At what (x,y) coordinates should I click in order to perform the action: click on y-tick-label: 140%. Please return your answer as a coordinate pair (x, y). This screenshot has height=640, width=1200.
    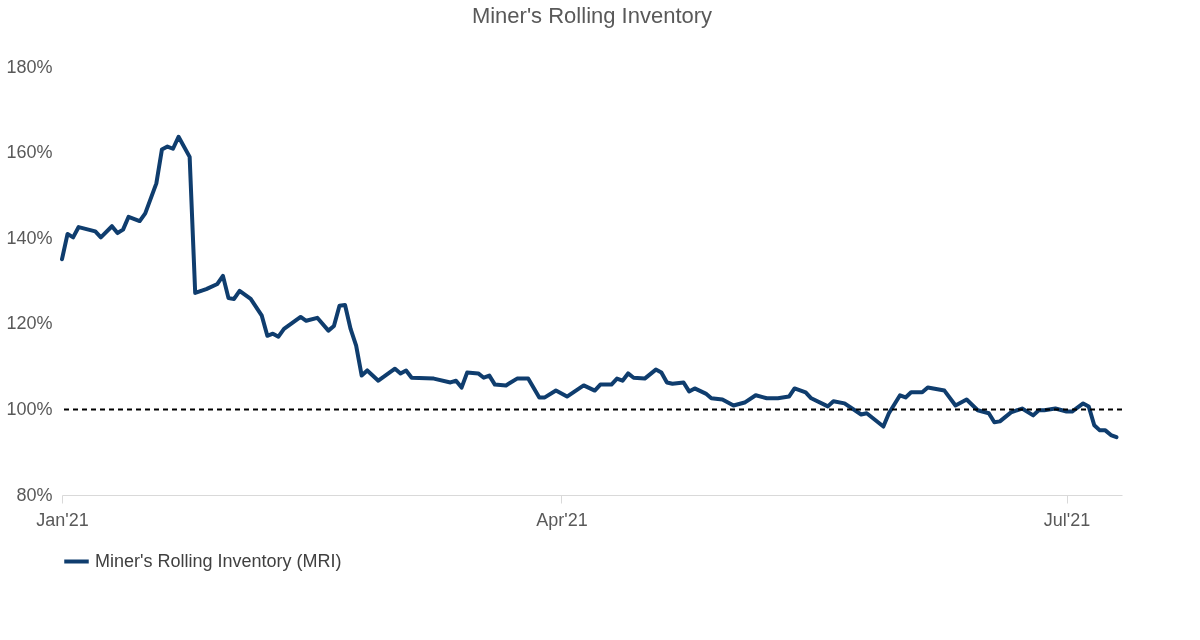
    Looking at the image, I should click on (29, 237).